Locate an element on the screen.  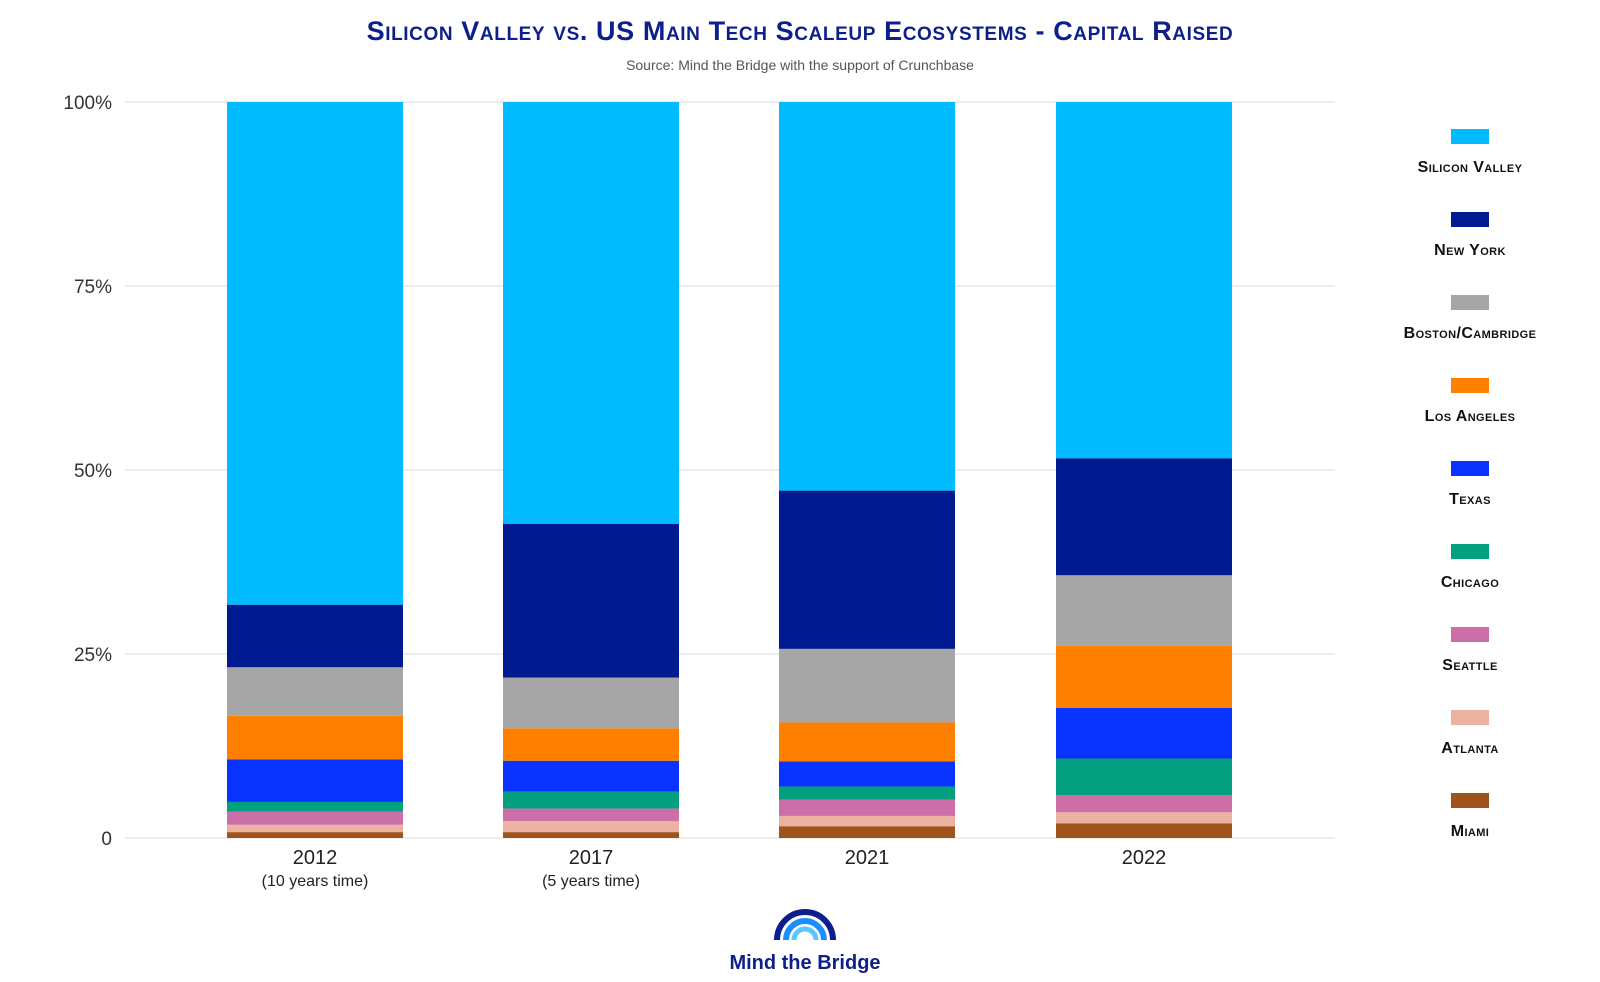
y-tick-label: 100% is located at coordinates (87, 103).